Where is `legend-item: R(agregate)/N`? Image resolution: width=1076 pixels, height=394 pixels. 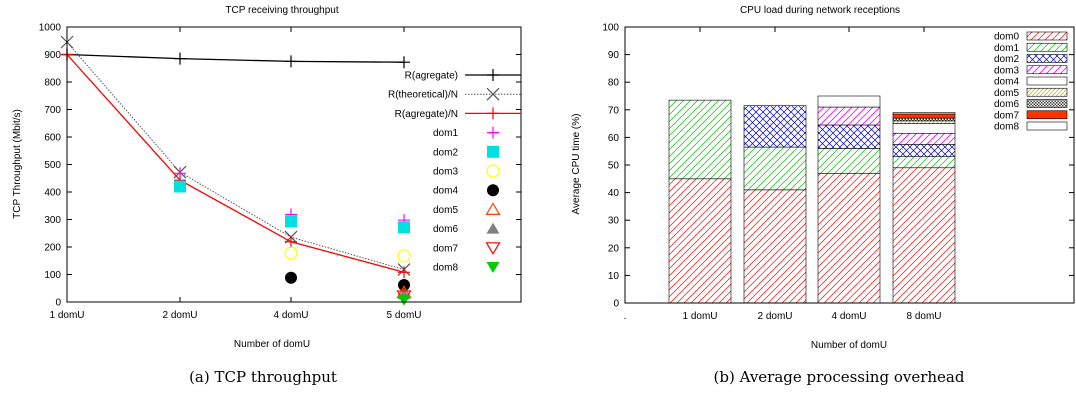 legend-item: R(agregate)/N is located at coordinates (458, 113).